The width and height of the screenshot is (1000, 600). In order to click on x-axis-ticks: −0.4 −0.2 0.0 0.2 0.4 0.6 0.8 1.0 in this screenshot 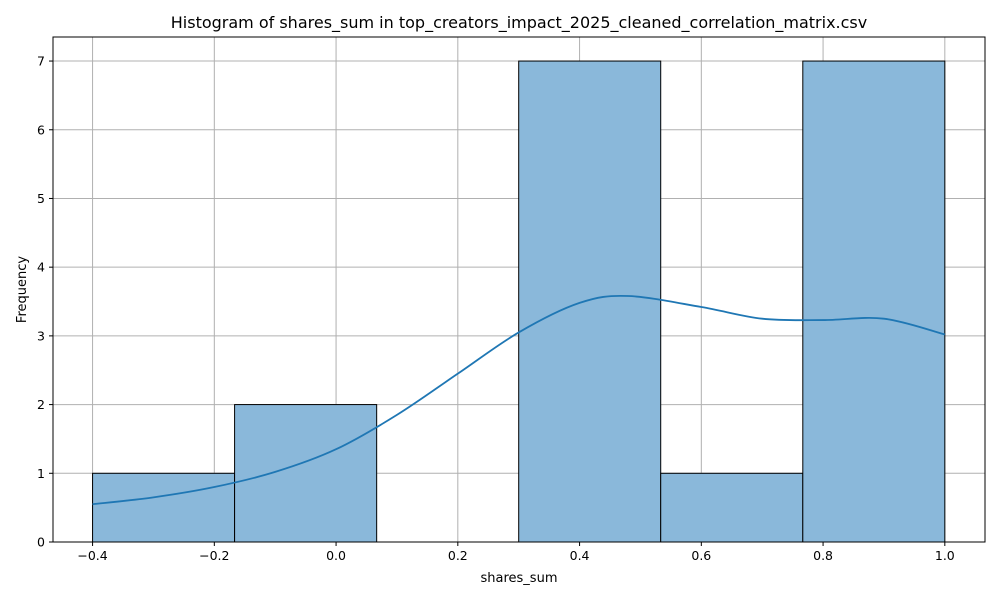, I will do `click(516, 552)`.